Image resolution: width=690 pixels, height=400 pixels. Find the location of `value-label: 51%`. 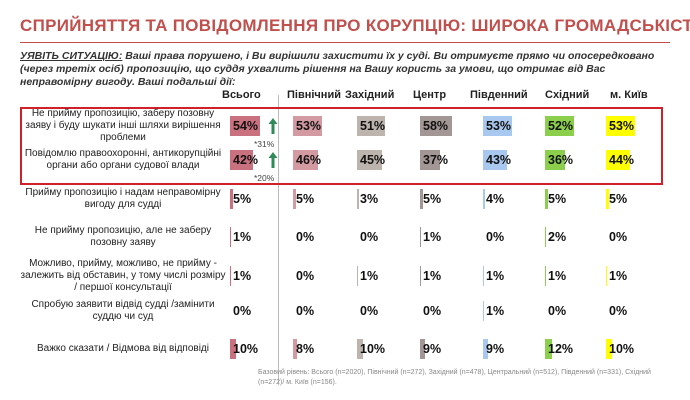

value-label: 51% is located at coordinates (373, 126).